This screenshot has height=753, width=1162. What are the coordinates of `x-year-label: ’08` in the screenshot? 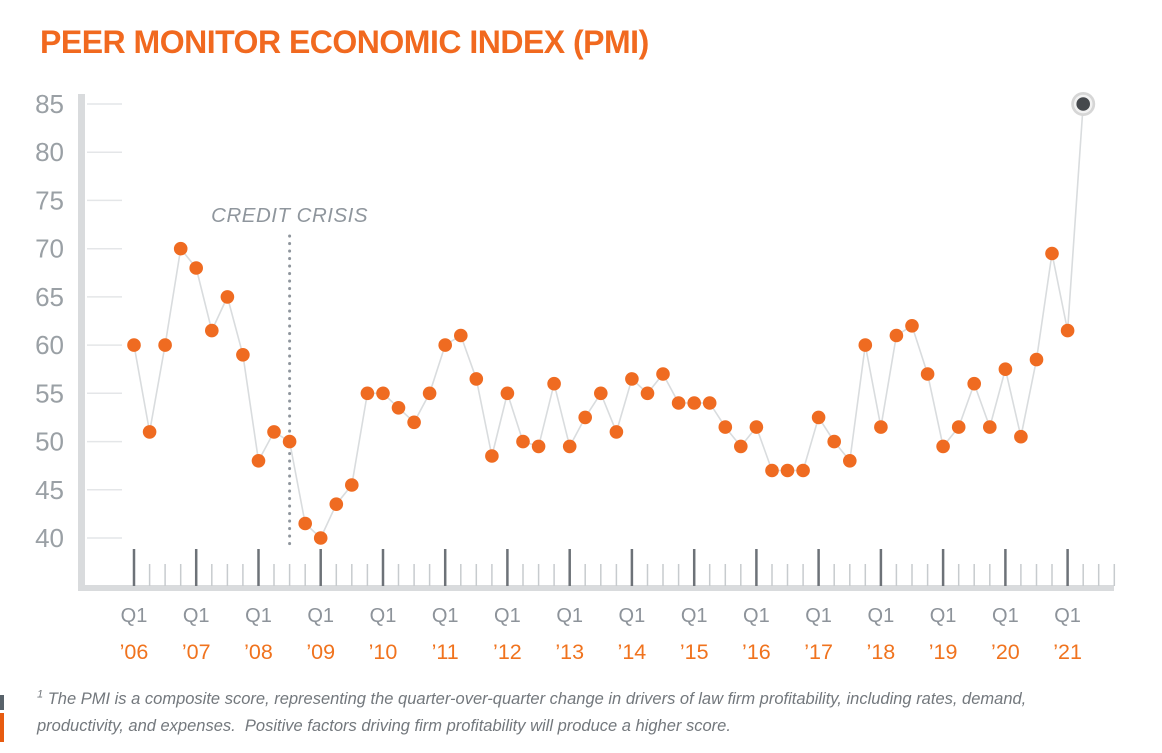 It's located at (258, 652).